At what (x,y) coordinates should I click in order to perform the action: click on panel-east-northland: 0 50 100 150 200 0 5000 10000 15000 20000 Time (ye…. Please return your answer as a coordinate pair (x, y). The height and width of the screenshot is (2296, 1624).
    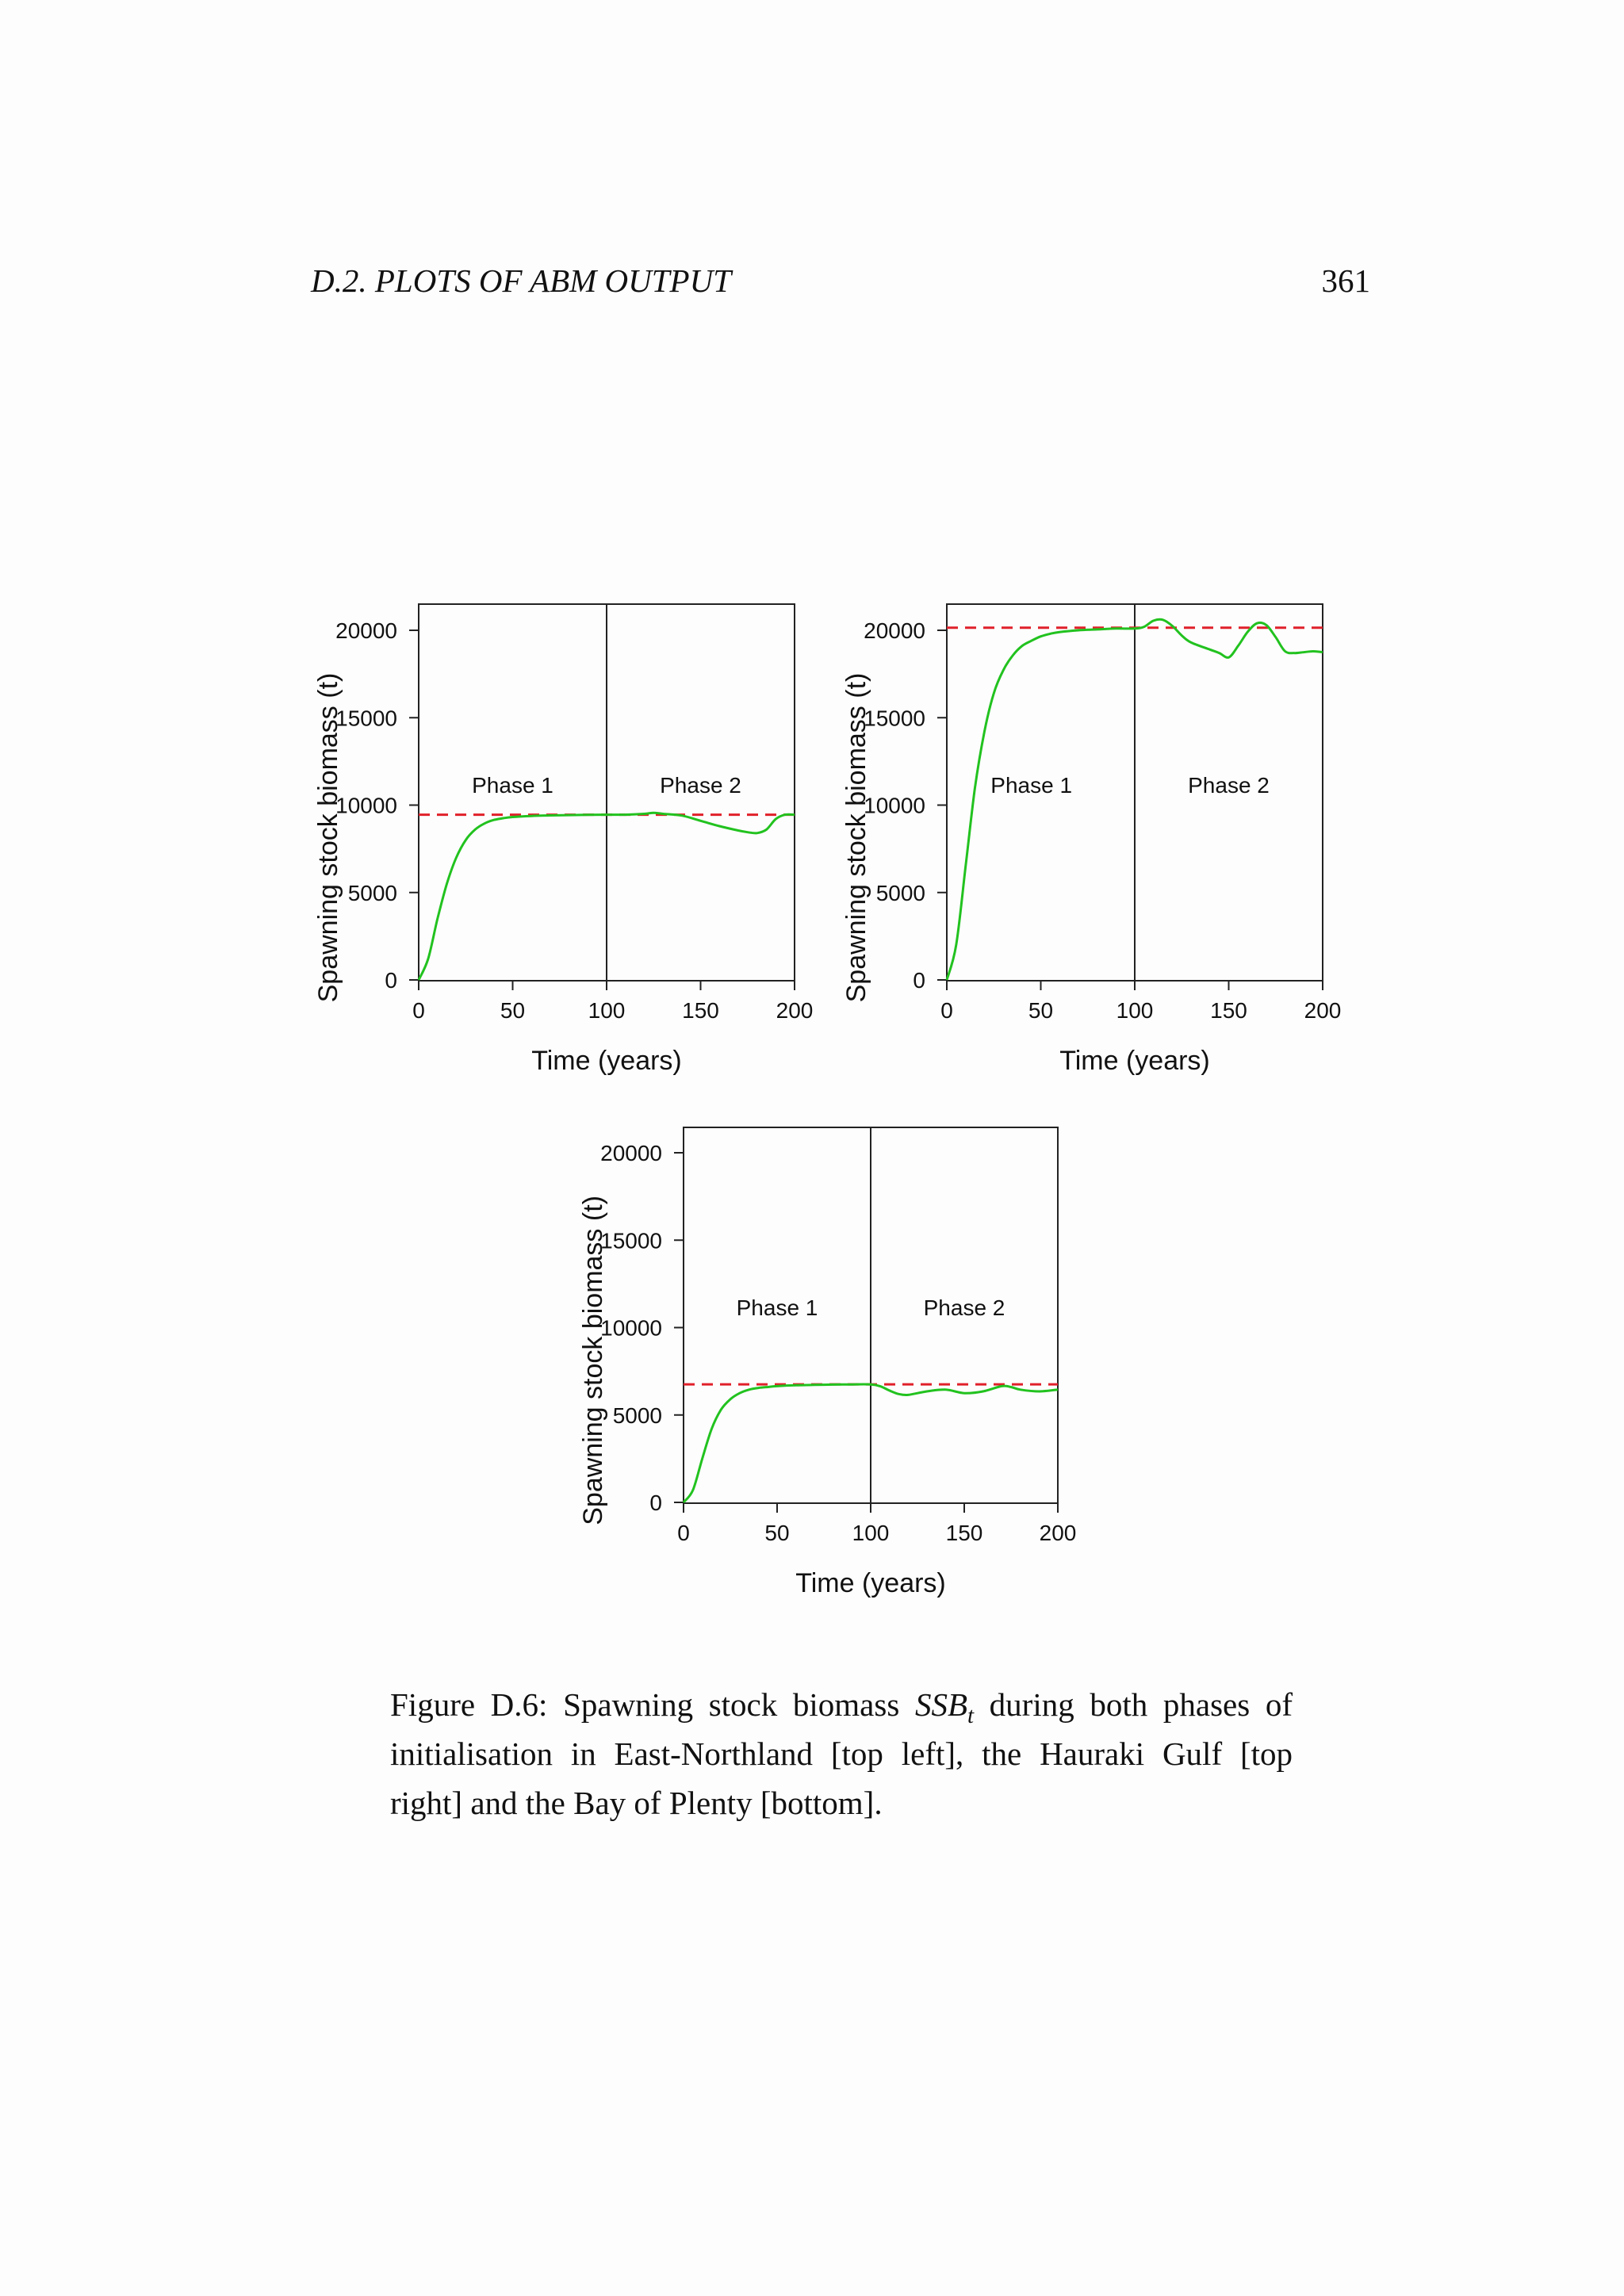
    Looking at the image, I should click on (563, 839).